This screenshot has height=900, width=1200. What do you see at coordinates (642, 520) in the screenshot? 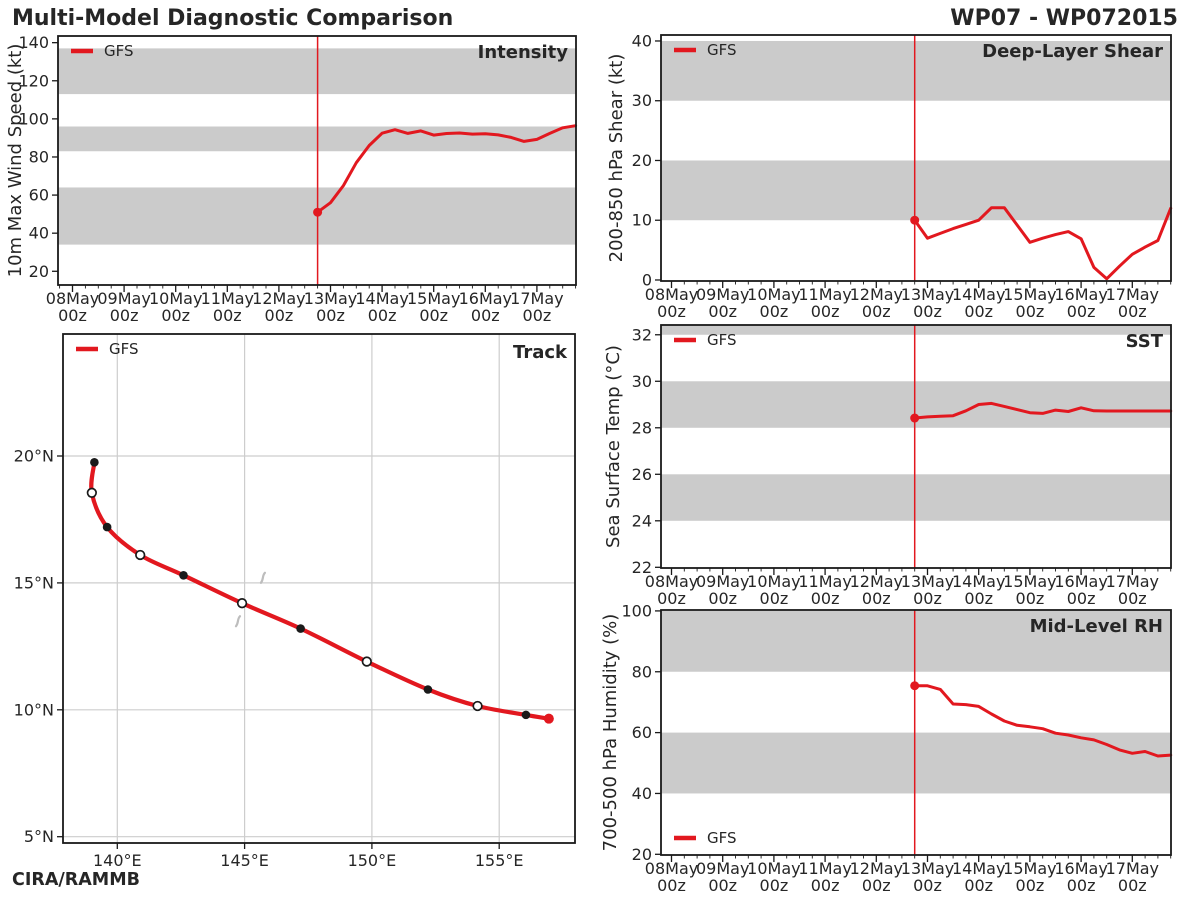
I see `y-tick-label: 24` at bounding box center [642, 520].